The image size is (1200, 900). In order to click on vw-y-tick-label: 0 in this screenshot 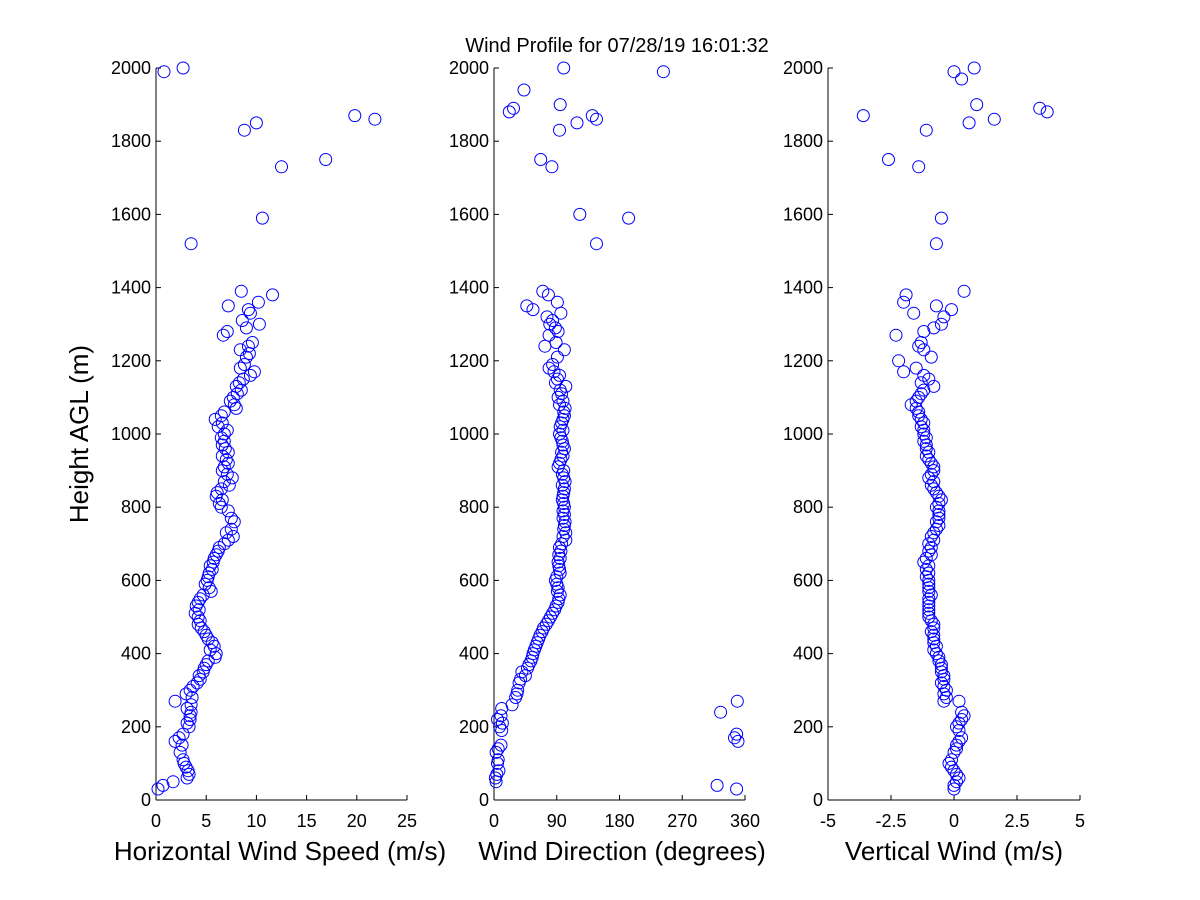, I will do `click(818, 800)`.